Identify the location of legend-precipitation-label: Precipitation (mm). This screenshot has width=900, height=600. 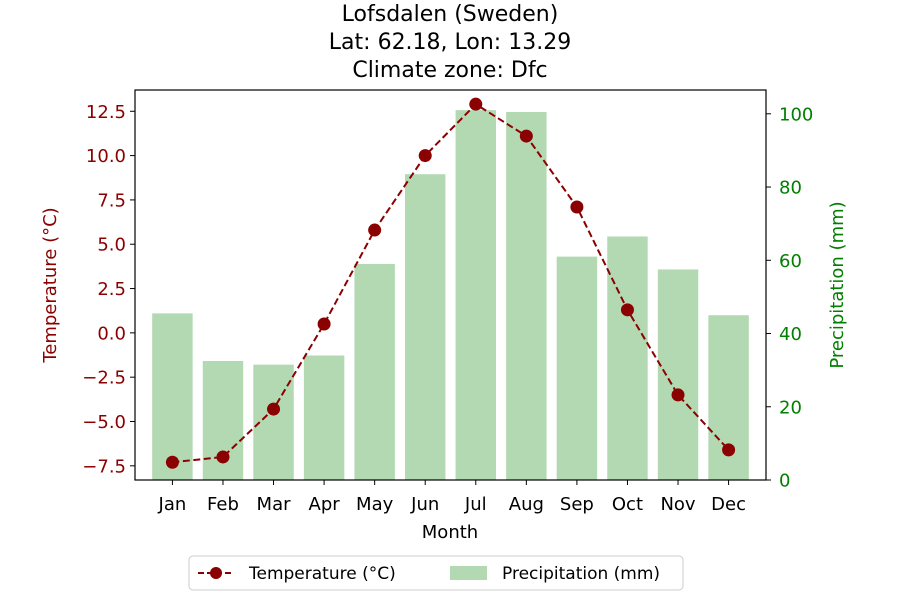
(581, 574).